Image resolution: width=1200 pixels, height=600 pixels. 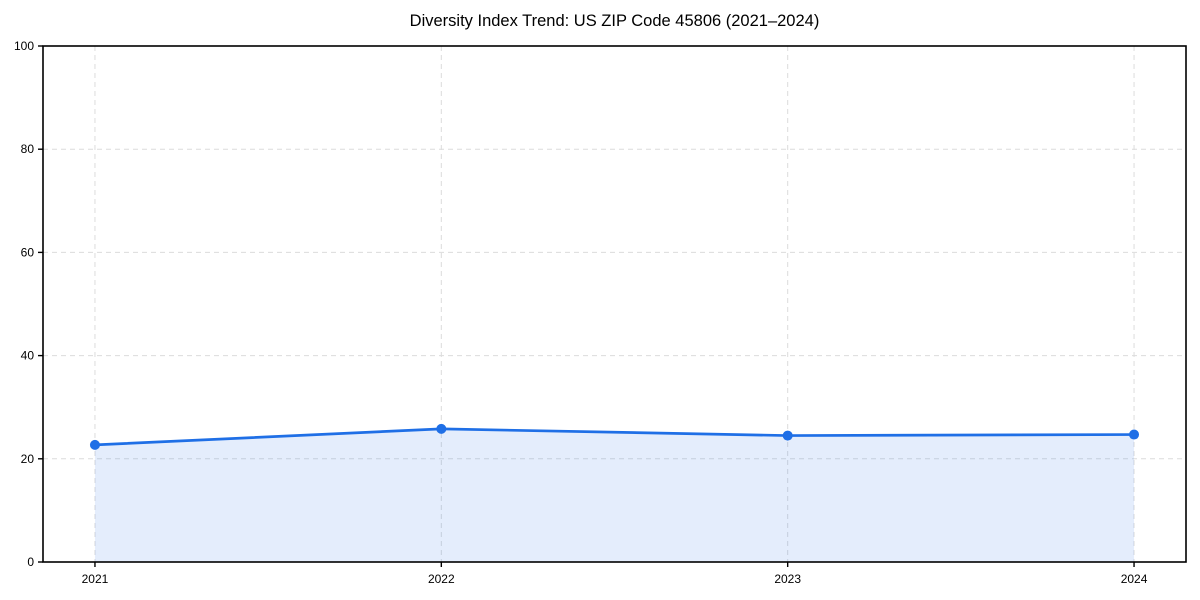 I want to click on x-tick-label: 2022, so click(x=441, y=579).